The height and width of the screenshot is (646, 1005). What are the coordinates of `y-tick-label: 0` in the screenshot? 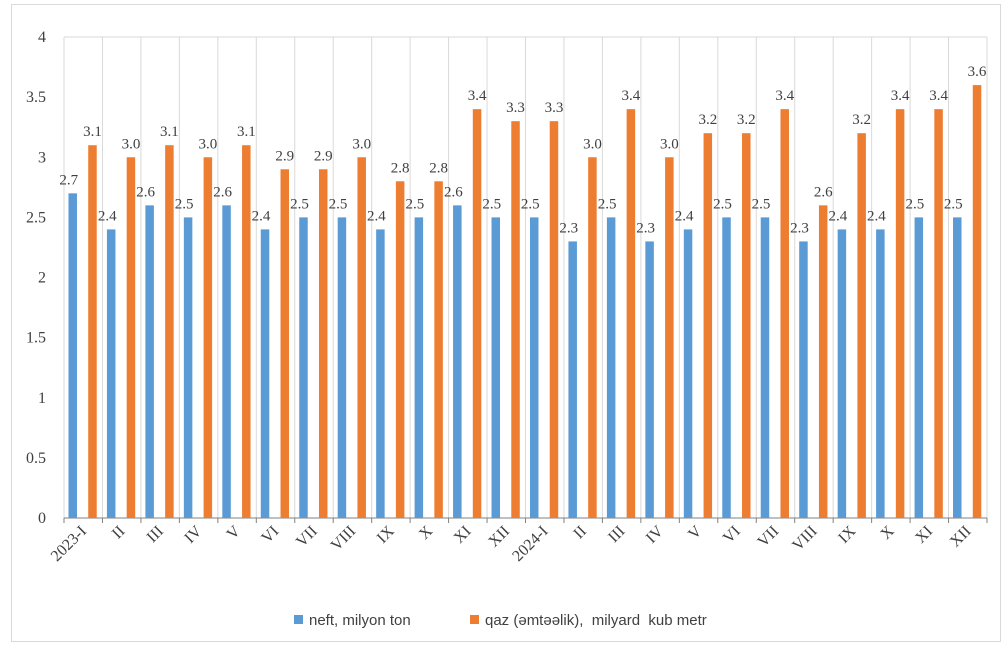 It's located at (42, 518).